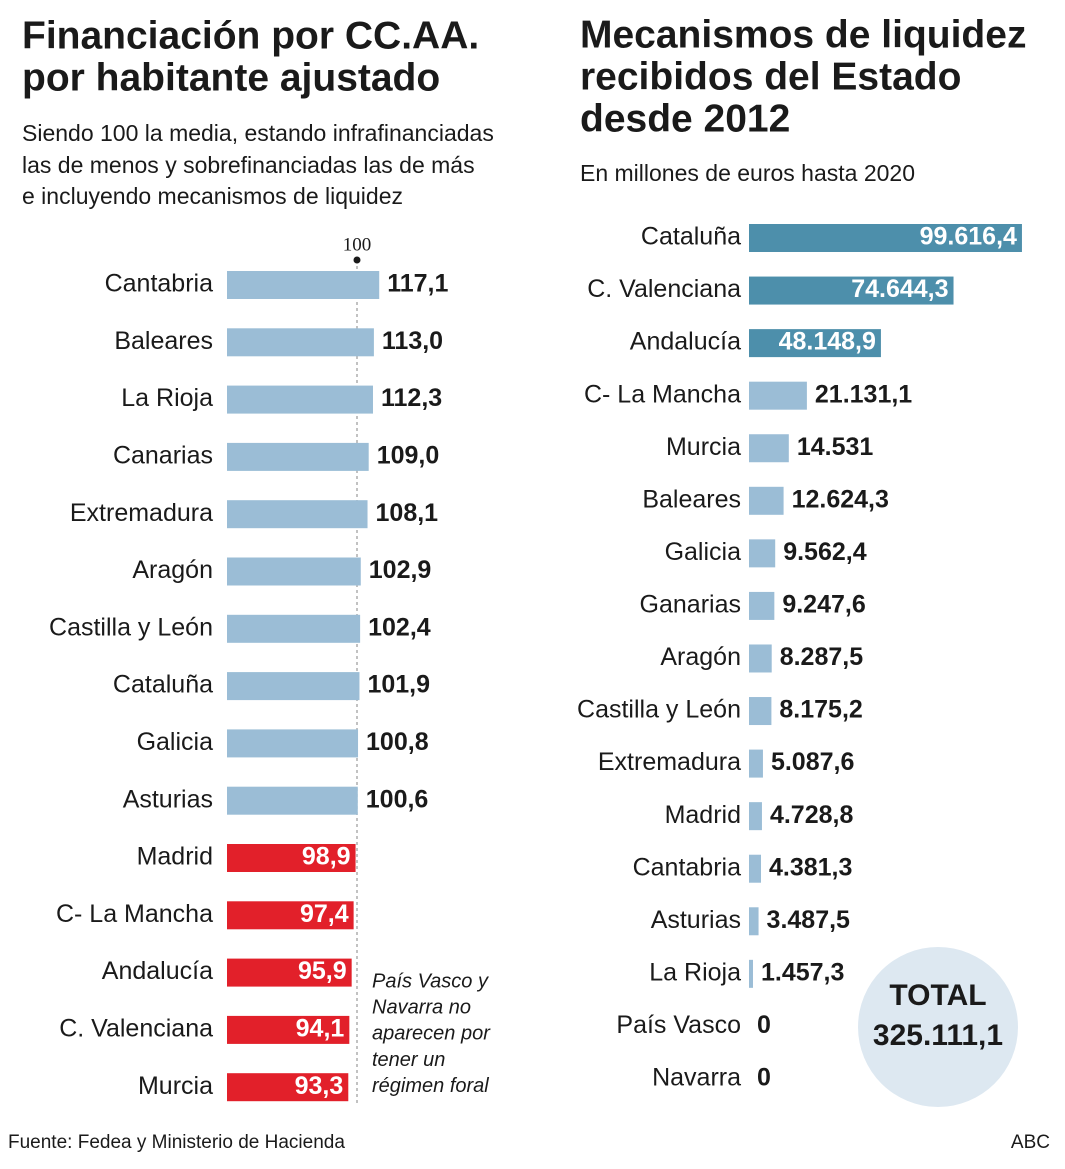  I want to click on chart-subtitle: e incluyendo mecanismos de liquidez, so click(212, 196).